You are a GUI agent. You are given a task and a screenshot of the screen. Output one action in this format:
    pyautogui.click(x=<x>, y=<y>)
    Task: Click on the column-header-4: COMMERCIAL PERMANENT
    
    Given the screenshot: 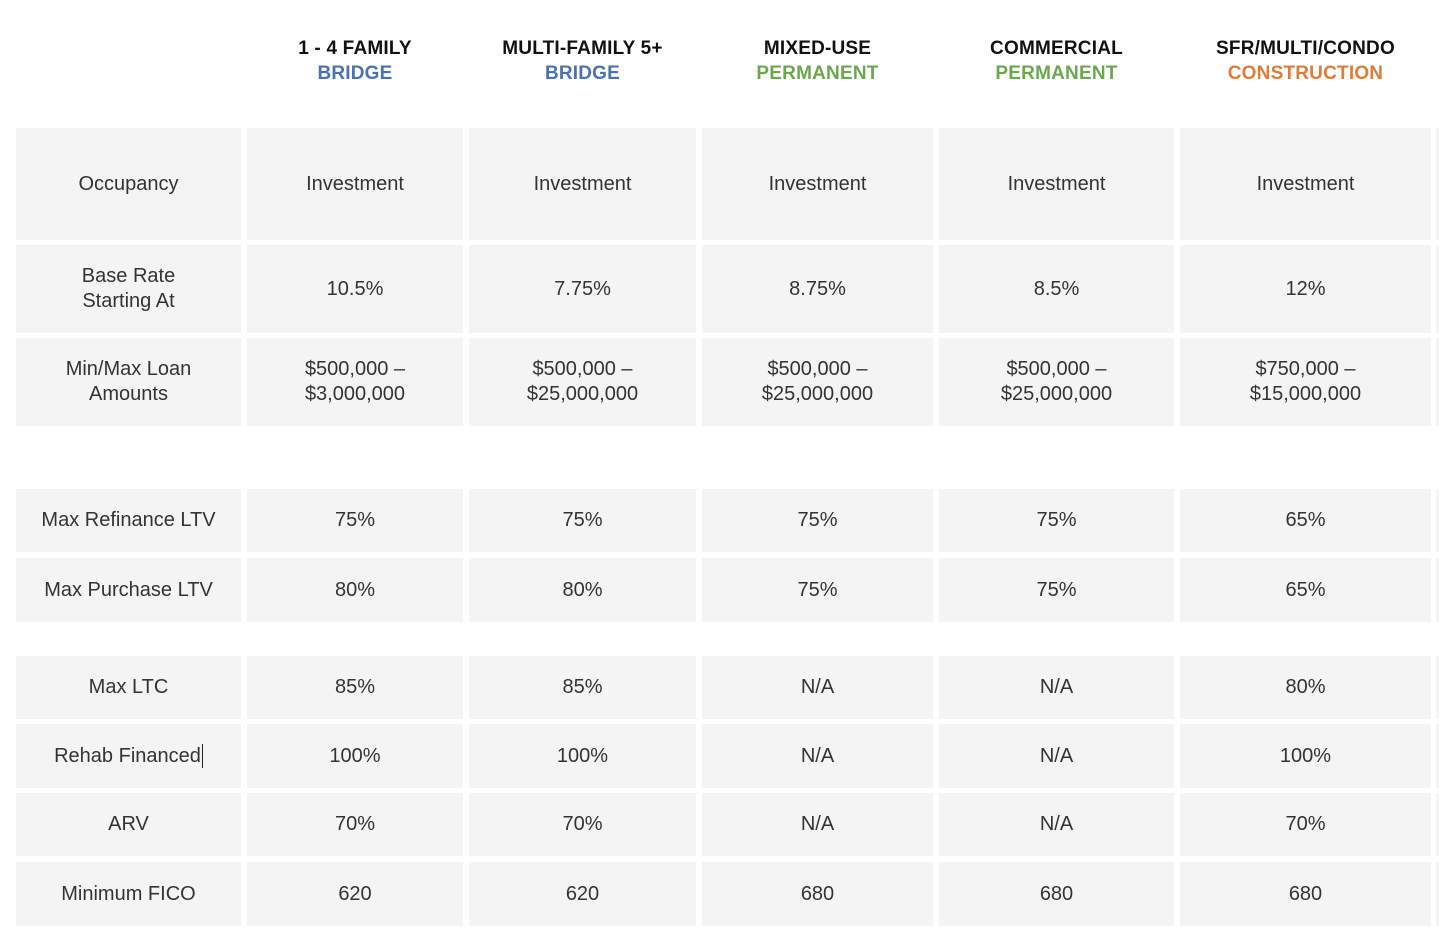 What is the action you would take?
    pyautogui.click(x=1056, y=61)
    